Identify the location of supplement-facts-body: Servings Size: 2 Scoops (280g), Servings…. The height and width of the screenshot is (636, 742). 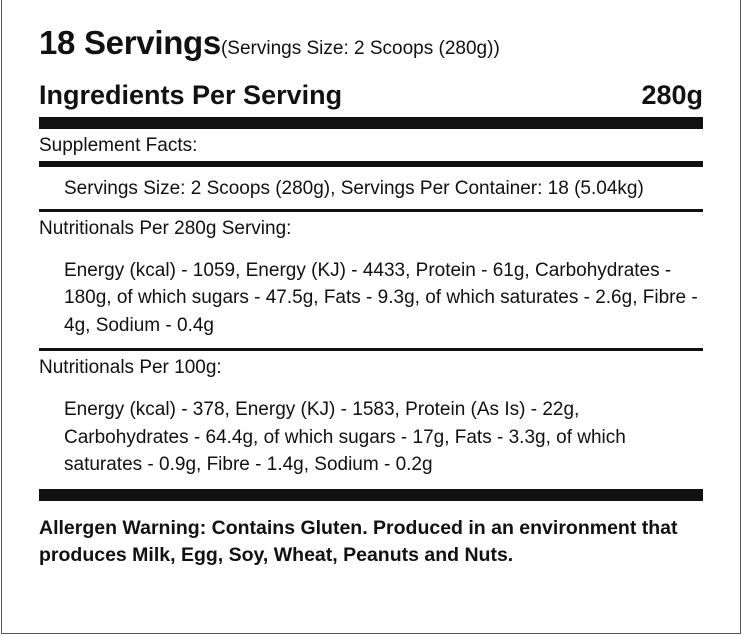
(354, 188).